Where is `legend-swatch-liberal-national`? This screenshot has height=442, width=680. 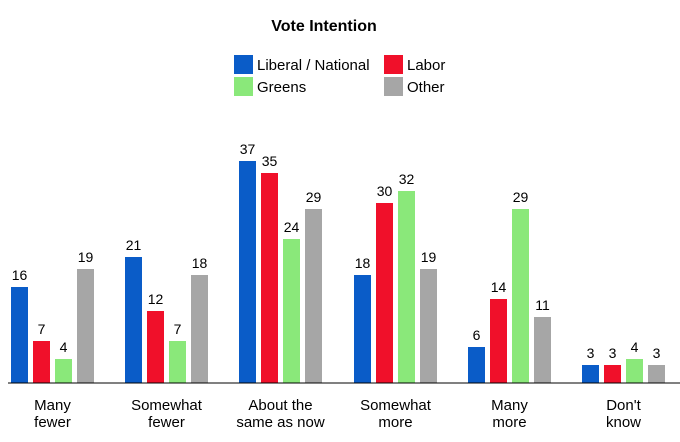
legend-swatch-liberal-national is located at coordinates (243, 64).